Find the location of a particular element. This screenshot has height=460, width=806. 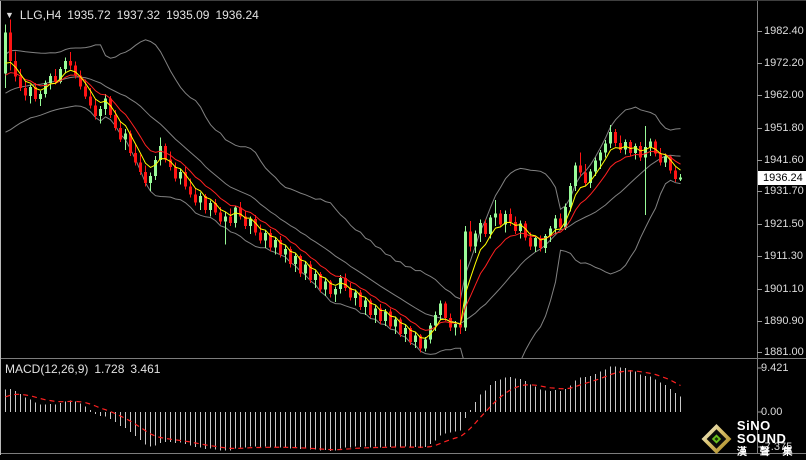

price-axis-label: 1921.50 is located at coordinates (780, 224).